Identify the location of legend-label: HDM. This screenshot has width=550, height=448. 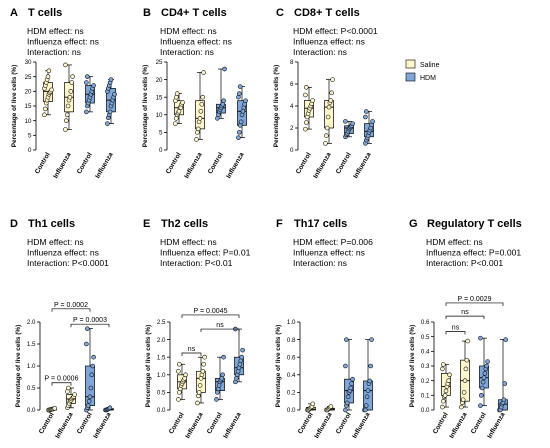
(428, 78).